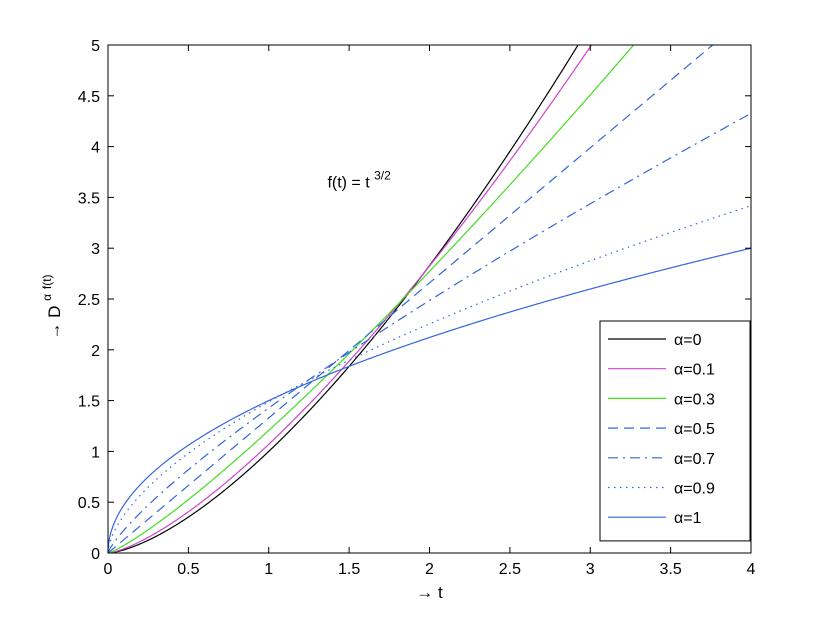 The image size is (830, 623). What do you see at coordinates (95, 46) in the screenshot?
I see `y-tick-label: 5` at bounding box center [95, 46].